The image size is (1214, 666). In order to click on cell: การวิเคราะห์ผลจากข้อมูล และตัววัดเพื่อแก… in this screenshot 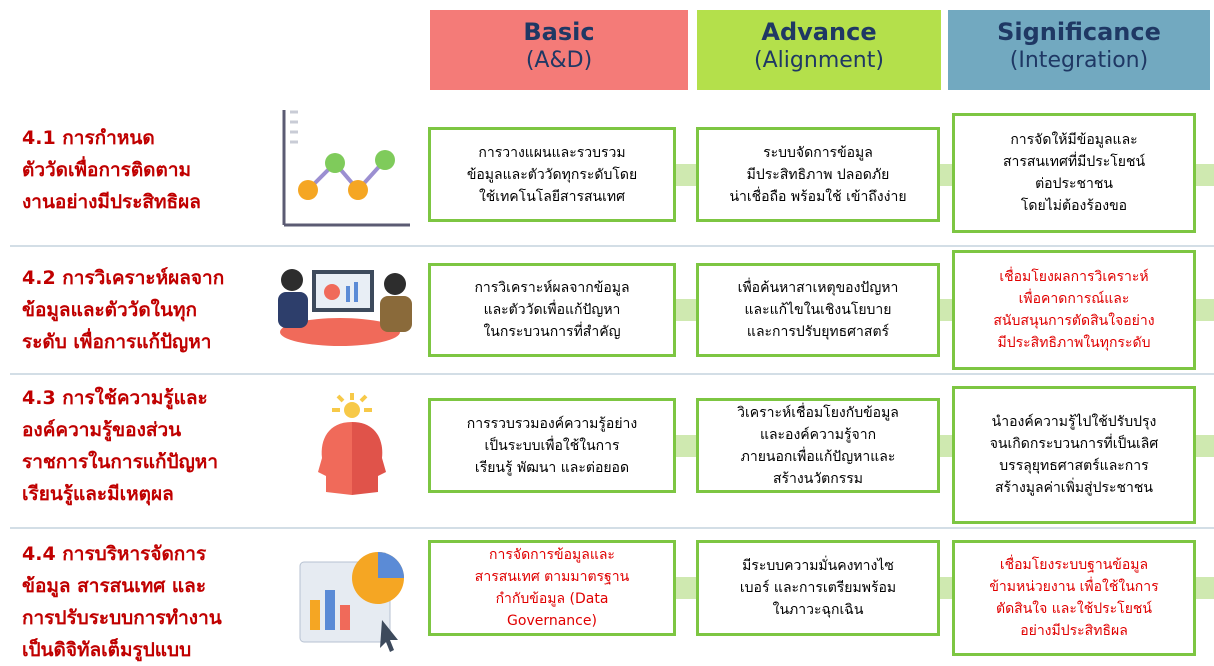, I will do `click(552, 310)`.